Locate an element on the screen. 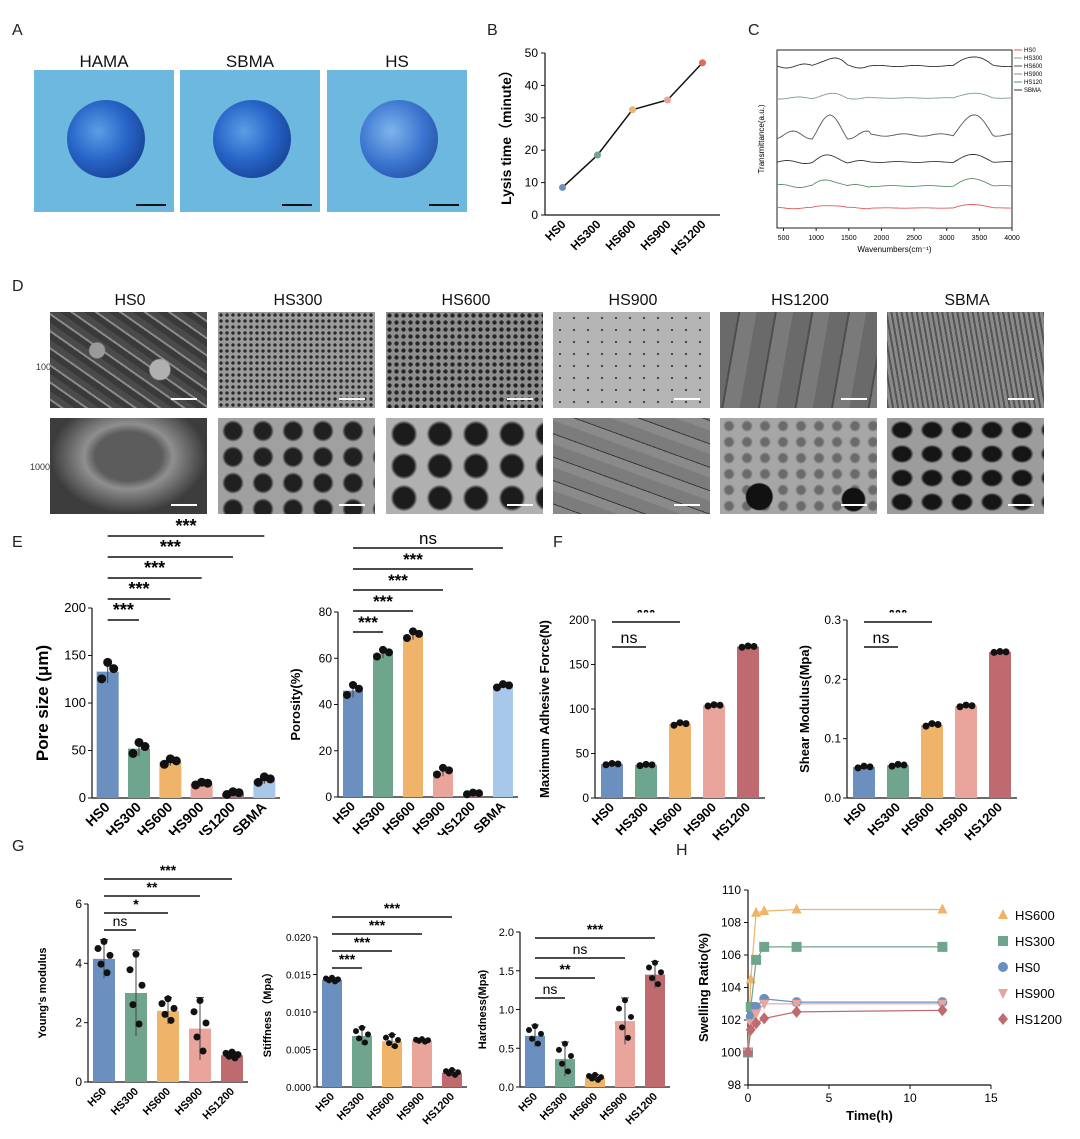 This screenshot has width=1080, height=1139. x-tick-label: 500 is located at coordinates (784, 238).